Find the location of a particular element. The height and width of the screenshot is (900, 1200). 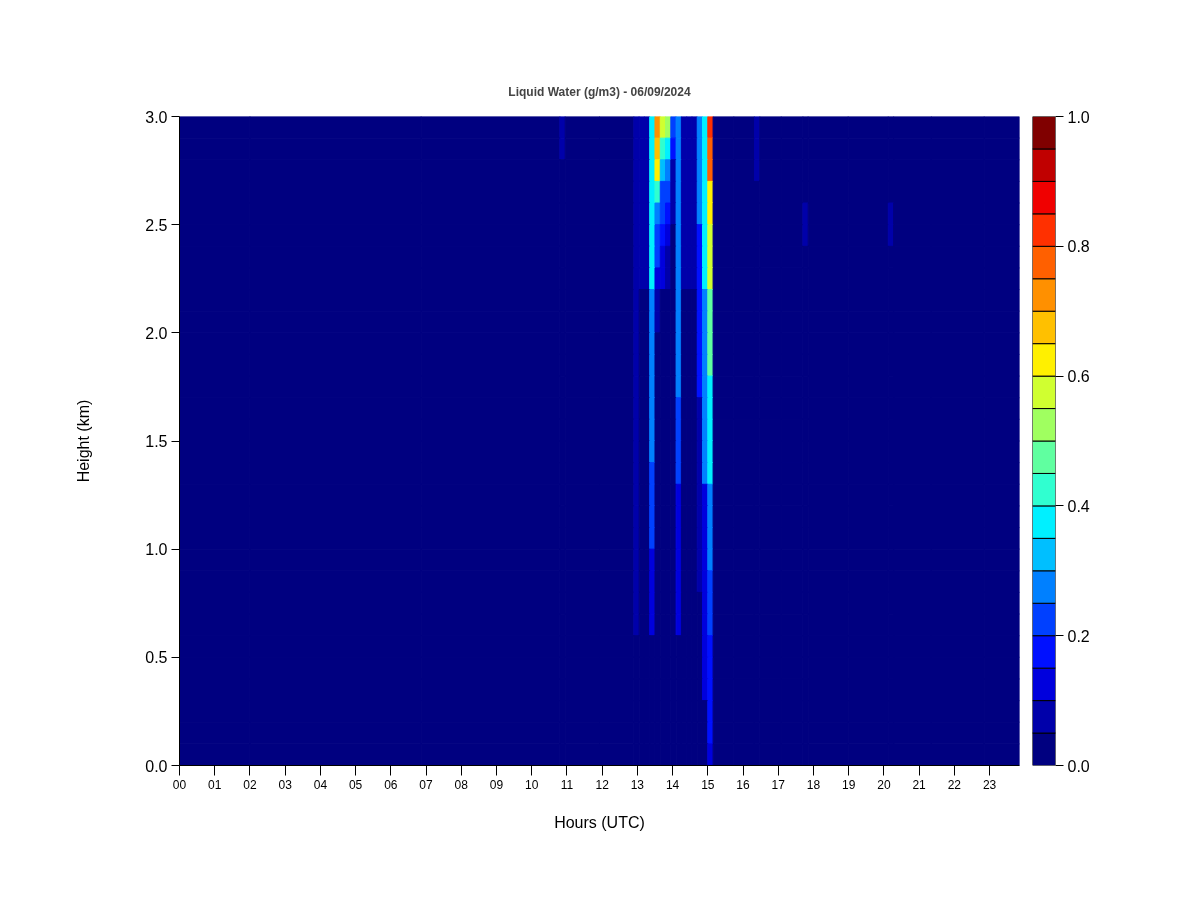

x-tick-label: 12 is located at coordinates (602, 784).